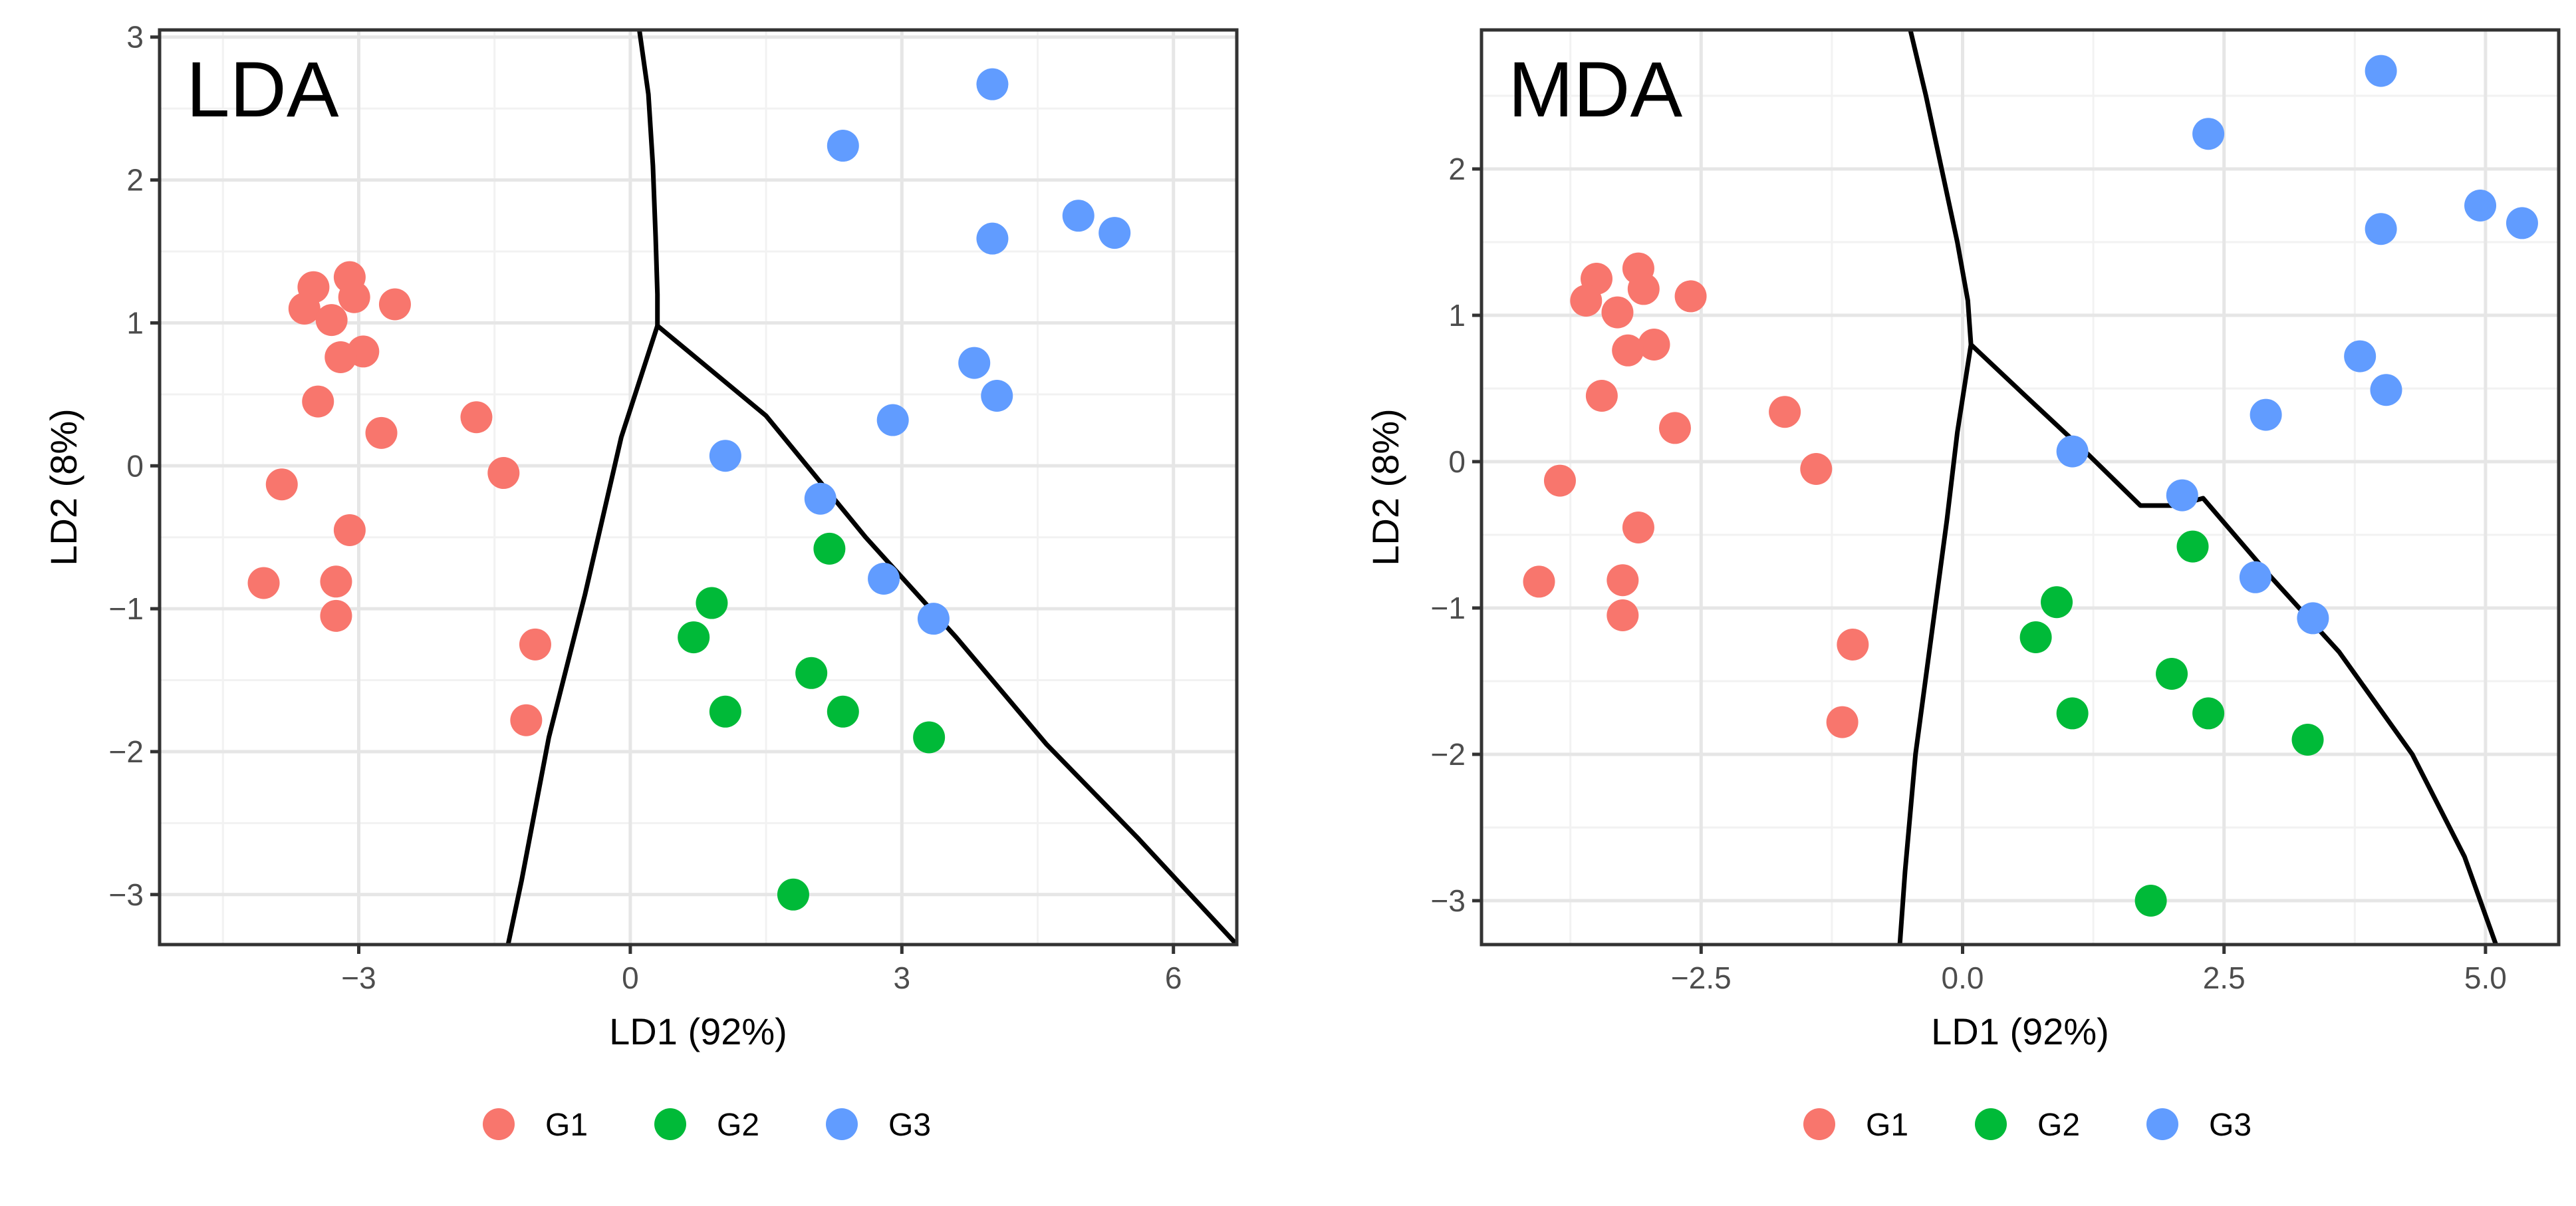 The height and width of the screenshot is (1206, 2576). Describe the element at coordinates (903, 978) in the screenshot. I see `x-tick-label: 3` at that location.